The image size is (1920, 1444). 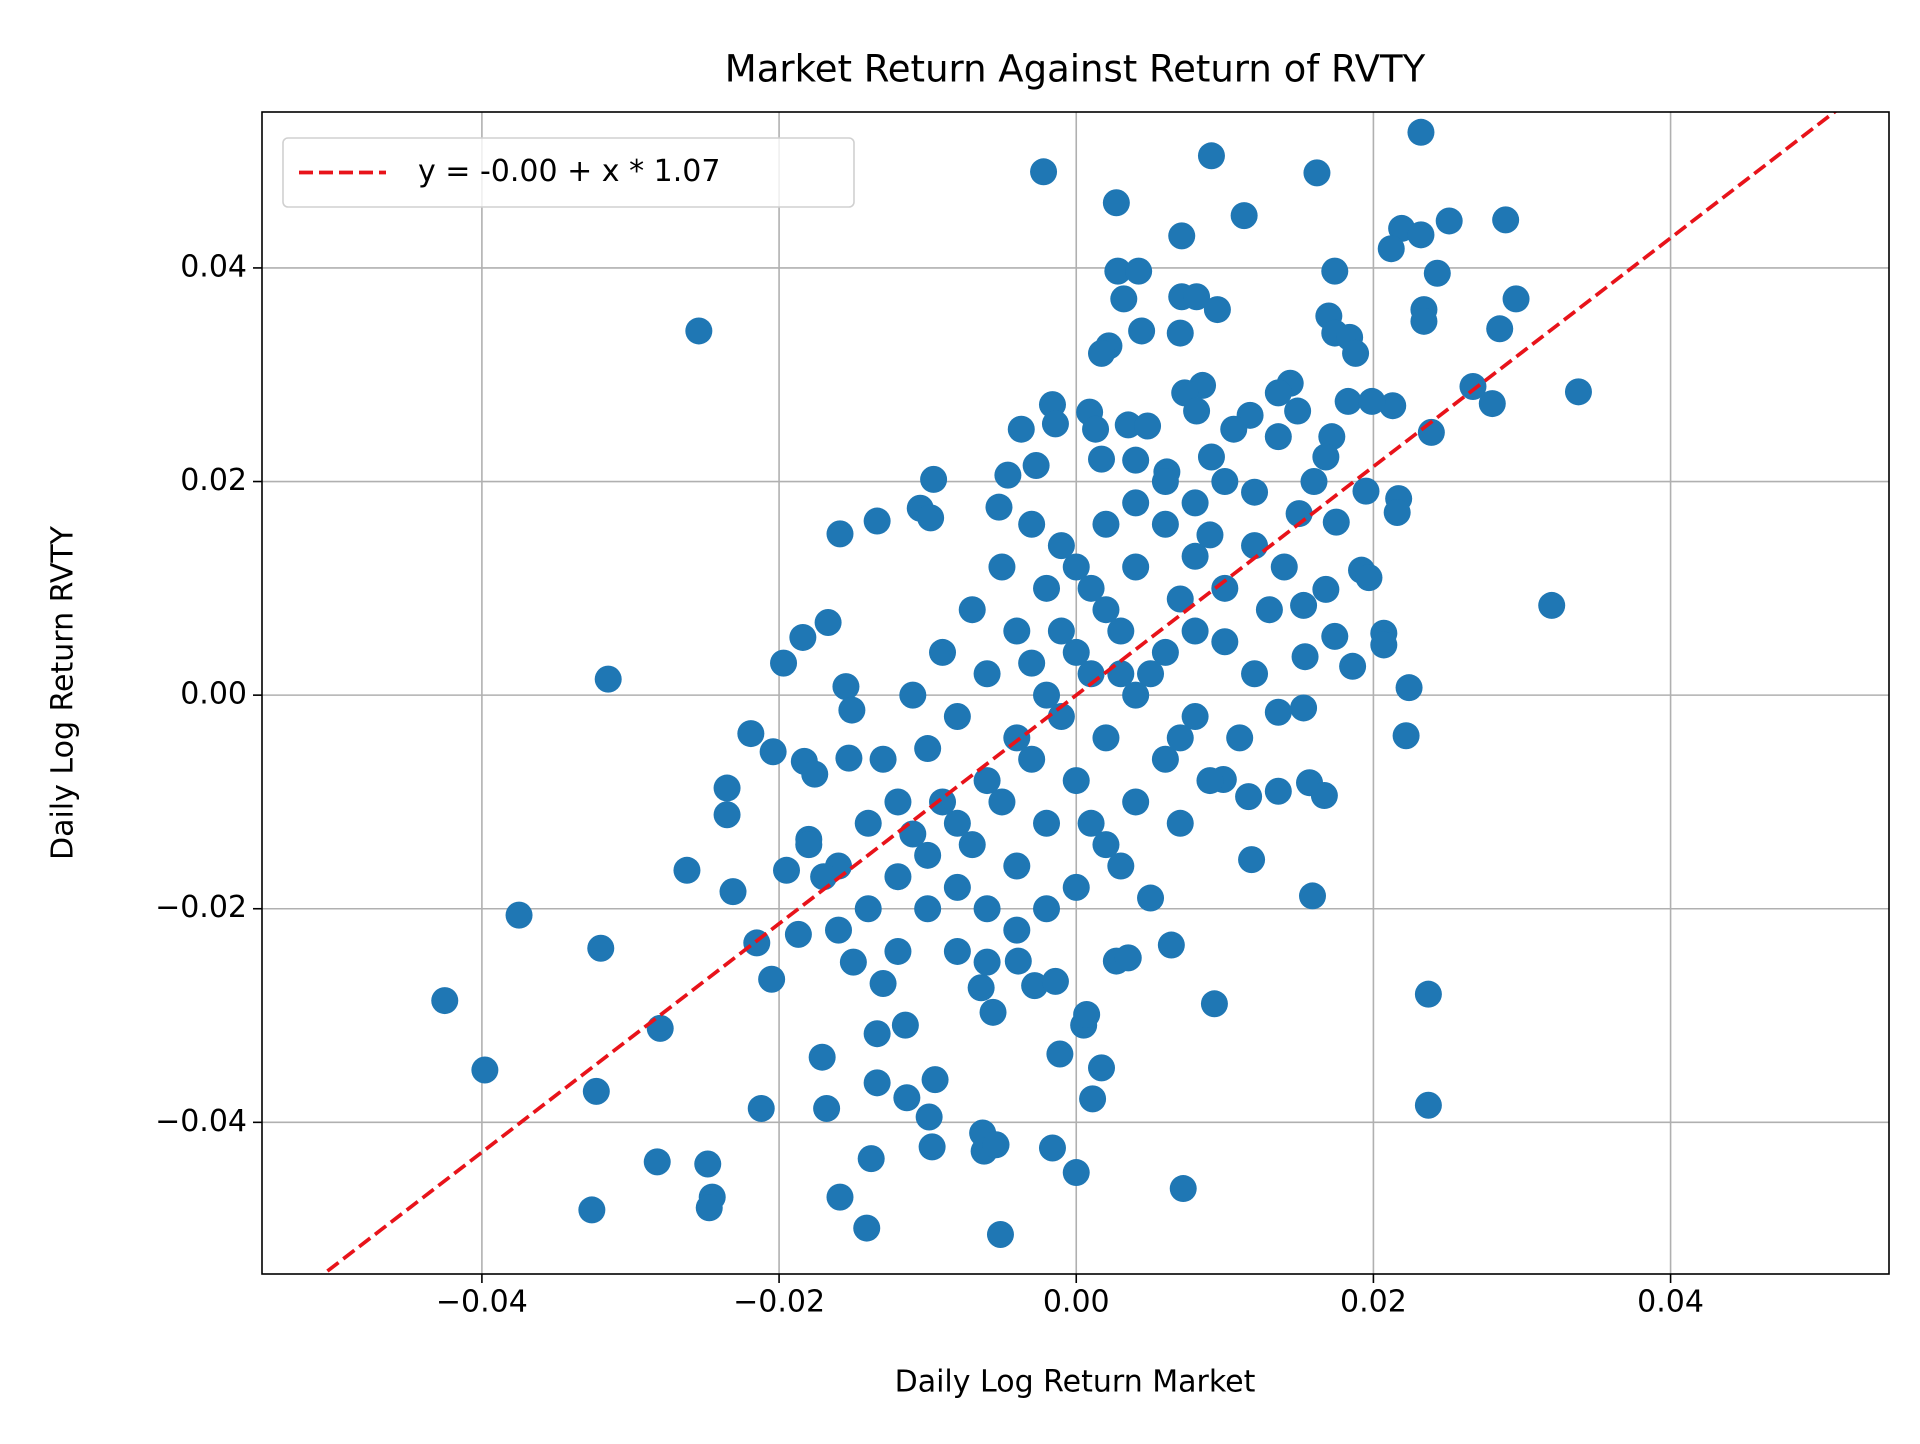 I want to click on chart-title: Market Return Against Return of RVTY, so click(x=1075, y=69).